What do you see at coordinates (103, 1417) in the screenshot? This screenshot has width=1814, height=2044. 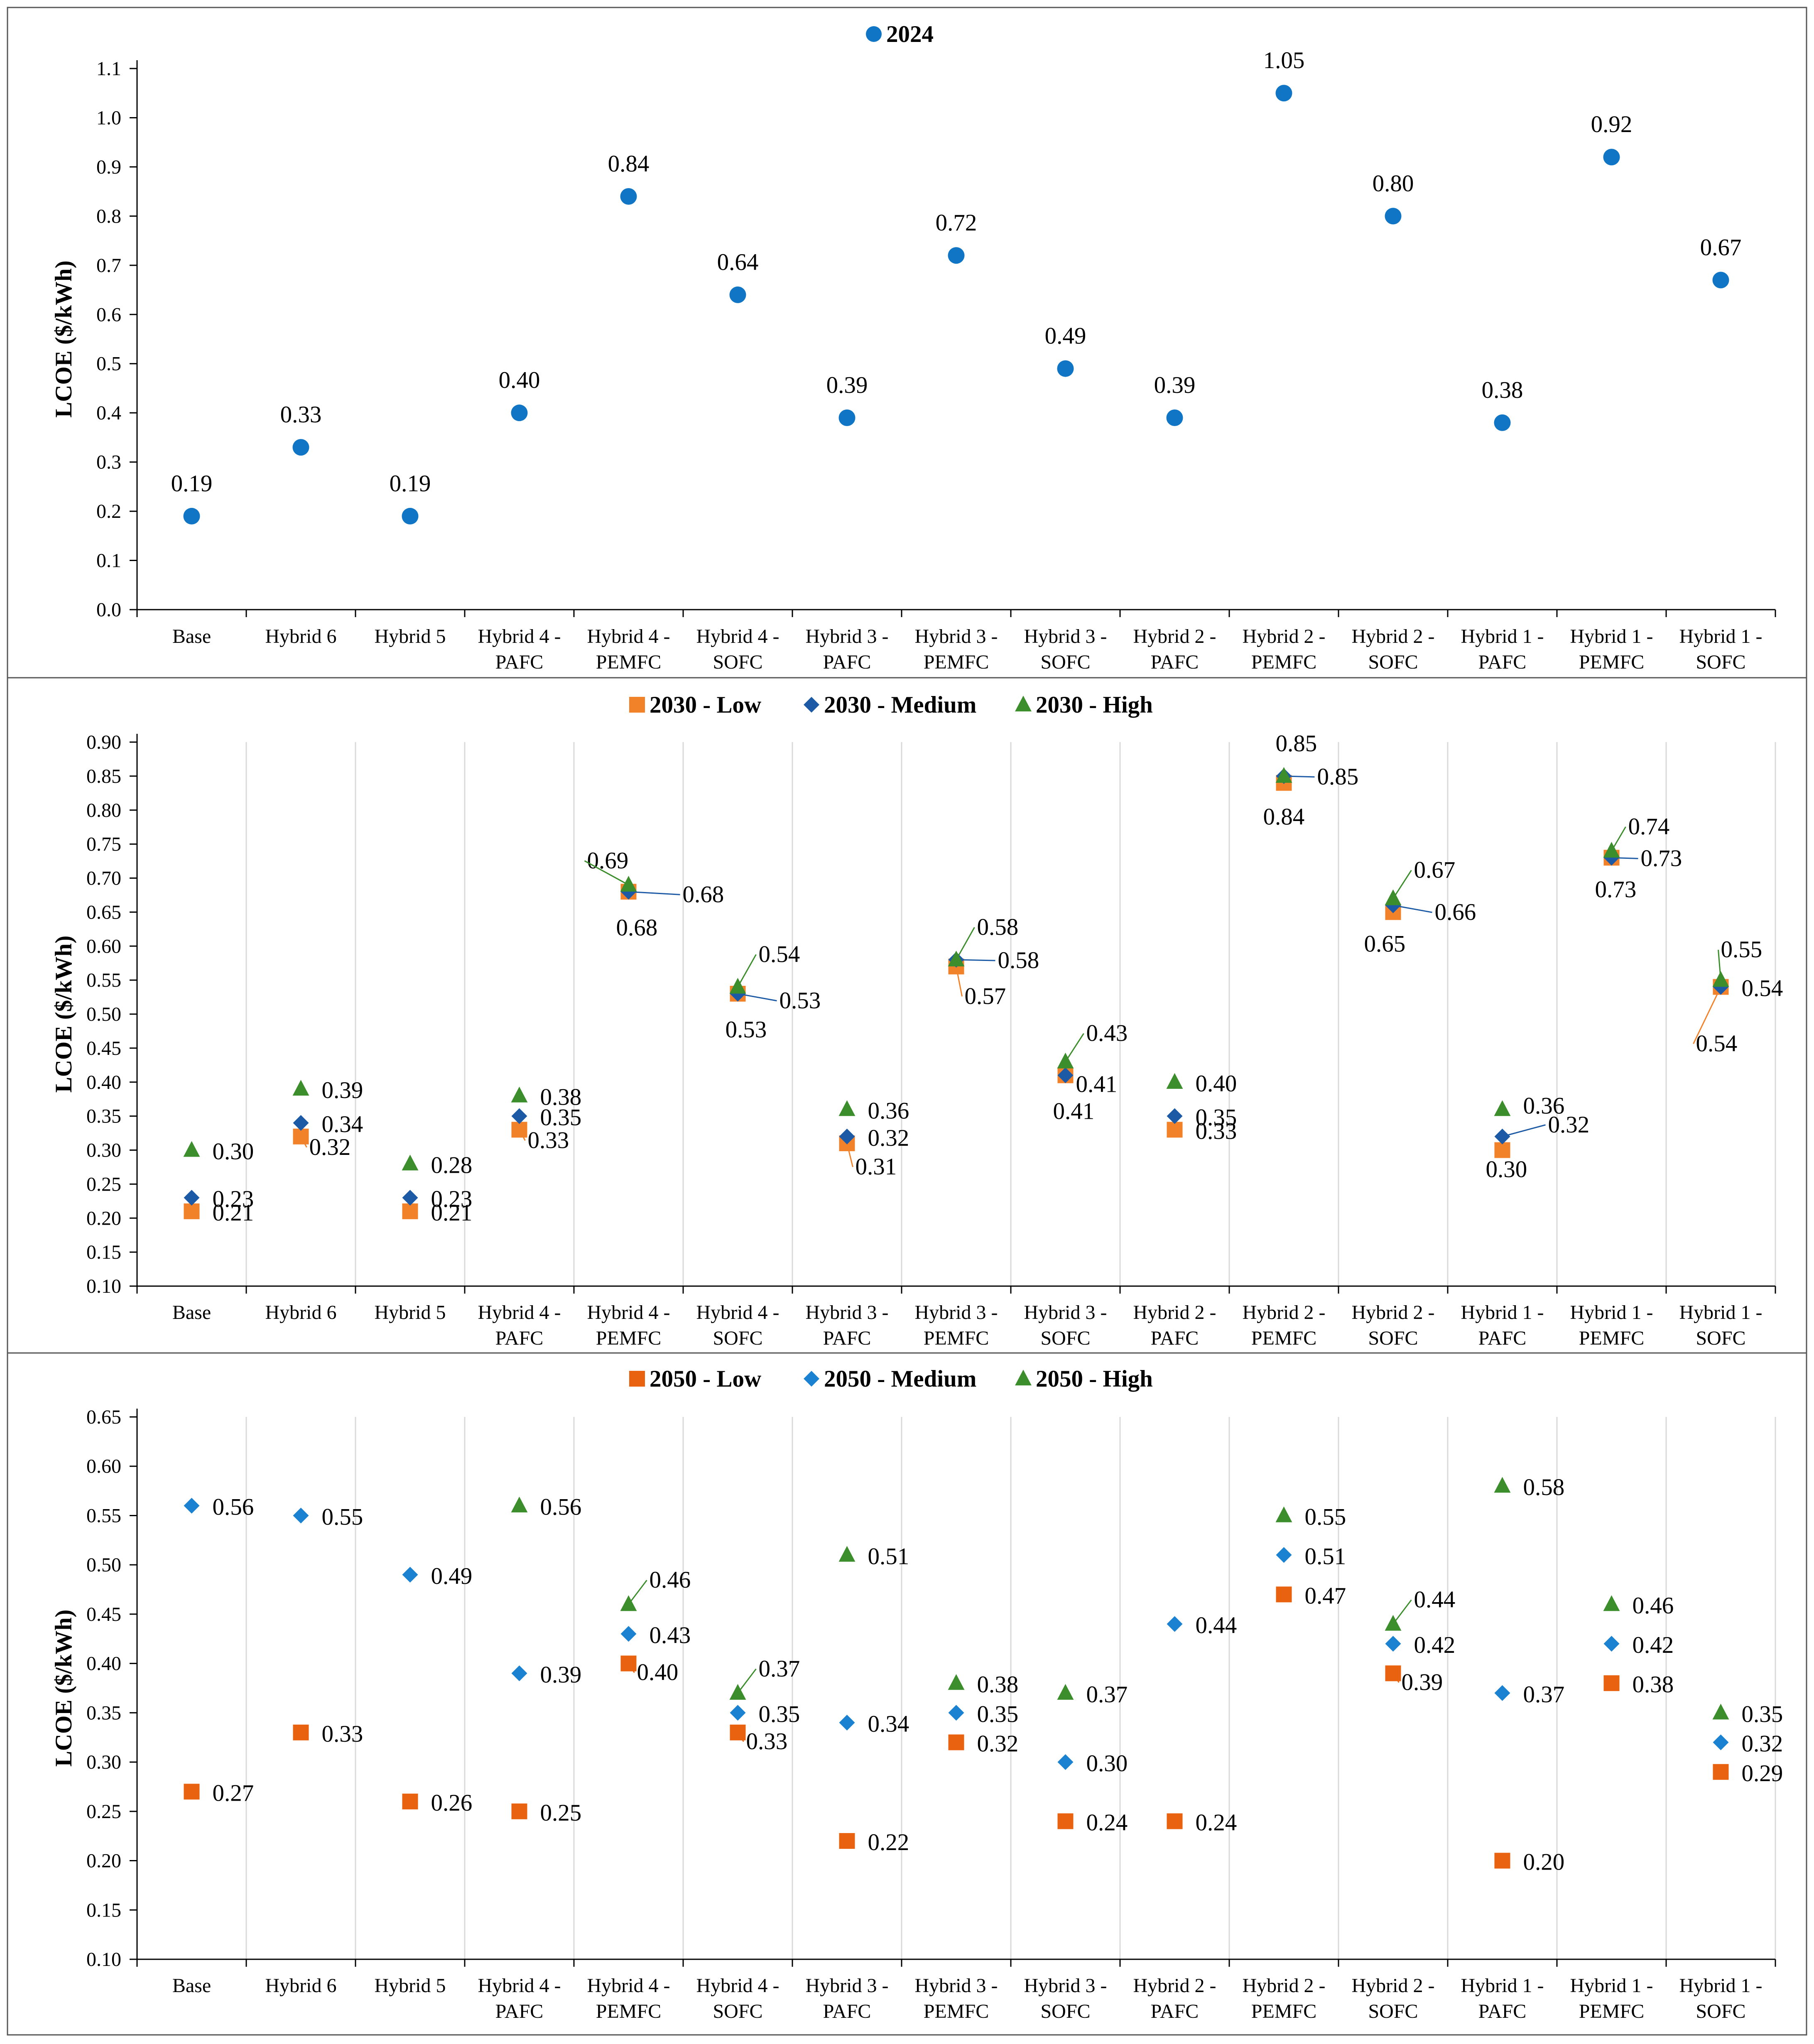 I see `y-tick-label: 0.65` at bounding box center [103, 1417].